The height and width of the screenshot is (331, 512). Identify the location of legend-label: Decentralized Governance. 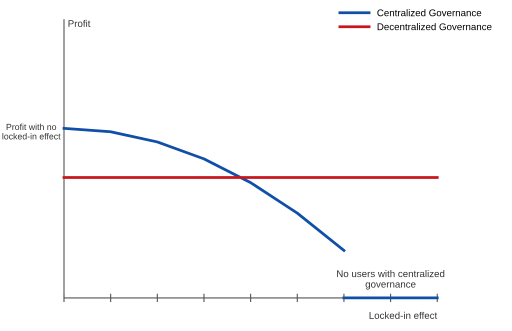
(435, 26).